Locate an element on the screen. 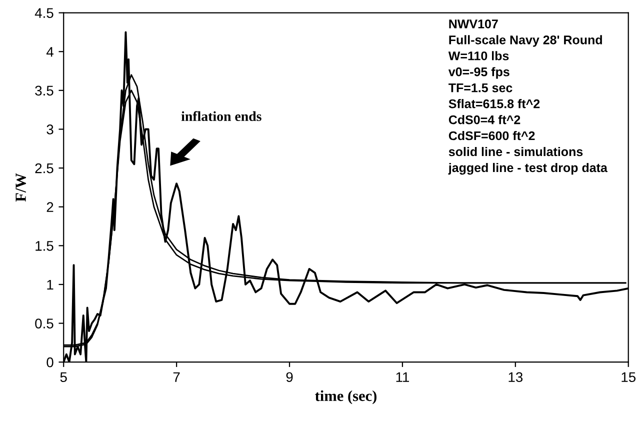 This screenshot has height=426, width=636. annotation: TF=1.5 sec is located at coordinates (480, 88).